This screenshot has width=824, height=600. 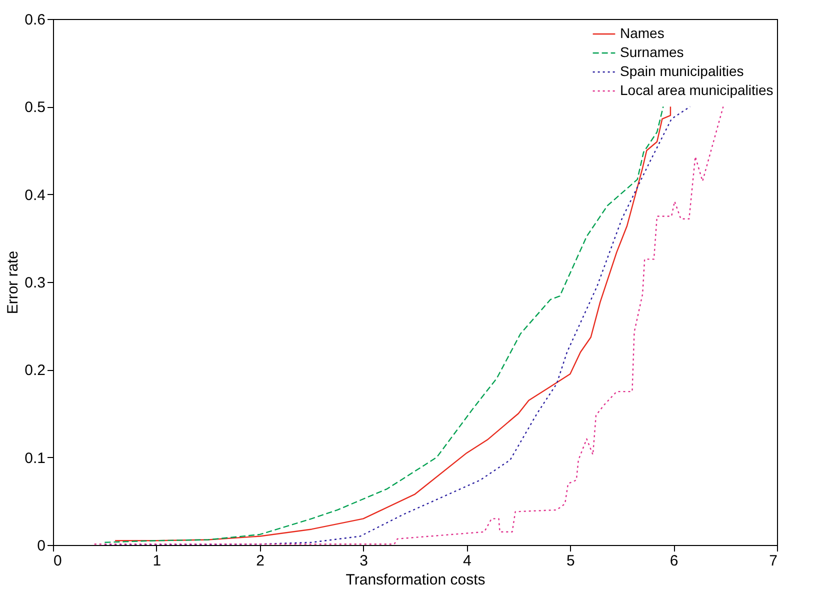 What do you see at coordinates (58, 561) in the screenshot?
I see `x-tick-label: 0` at bounding box center [58, 561].